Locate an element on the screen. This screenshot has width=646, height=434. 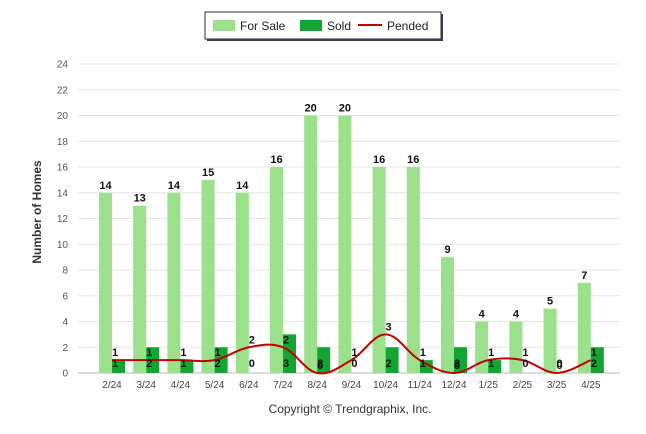
x-tick-label: 2/25 is located at coordinates (523, 385).